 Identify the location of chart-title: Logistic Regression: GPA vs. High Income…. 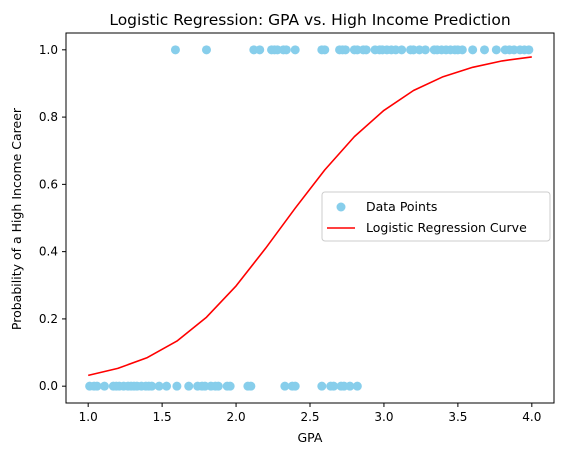
(309, 20).